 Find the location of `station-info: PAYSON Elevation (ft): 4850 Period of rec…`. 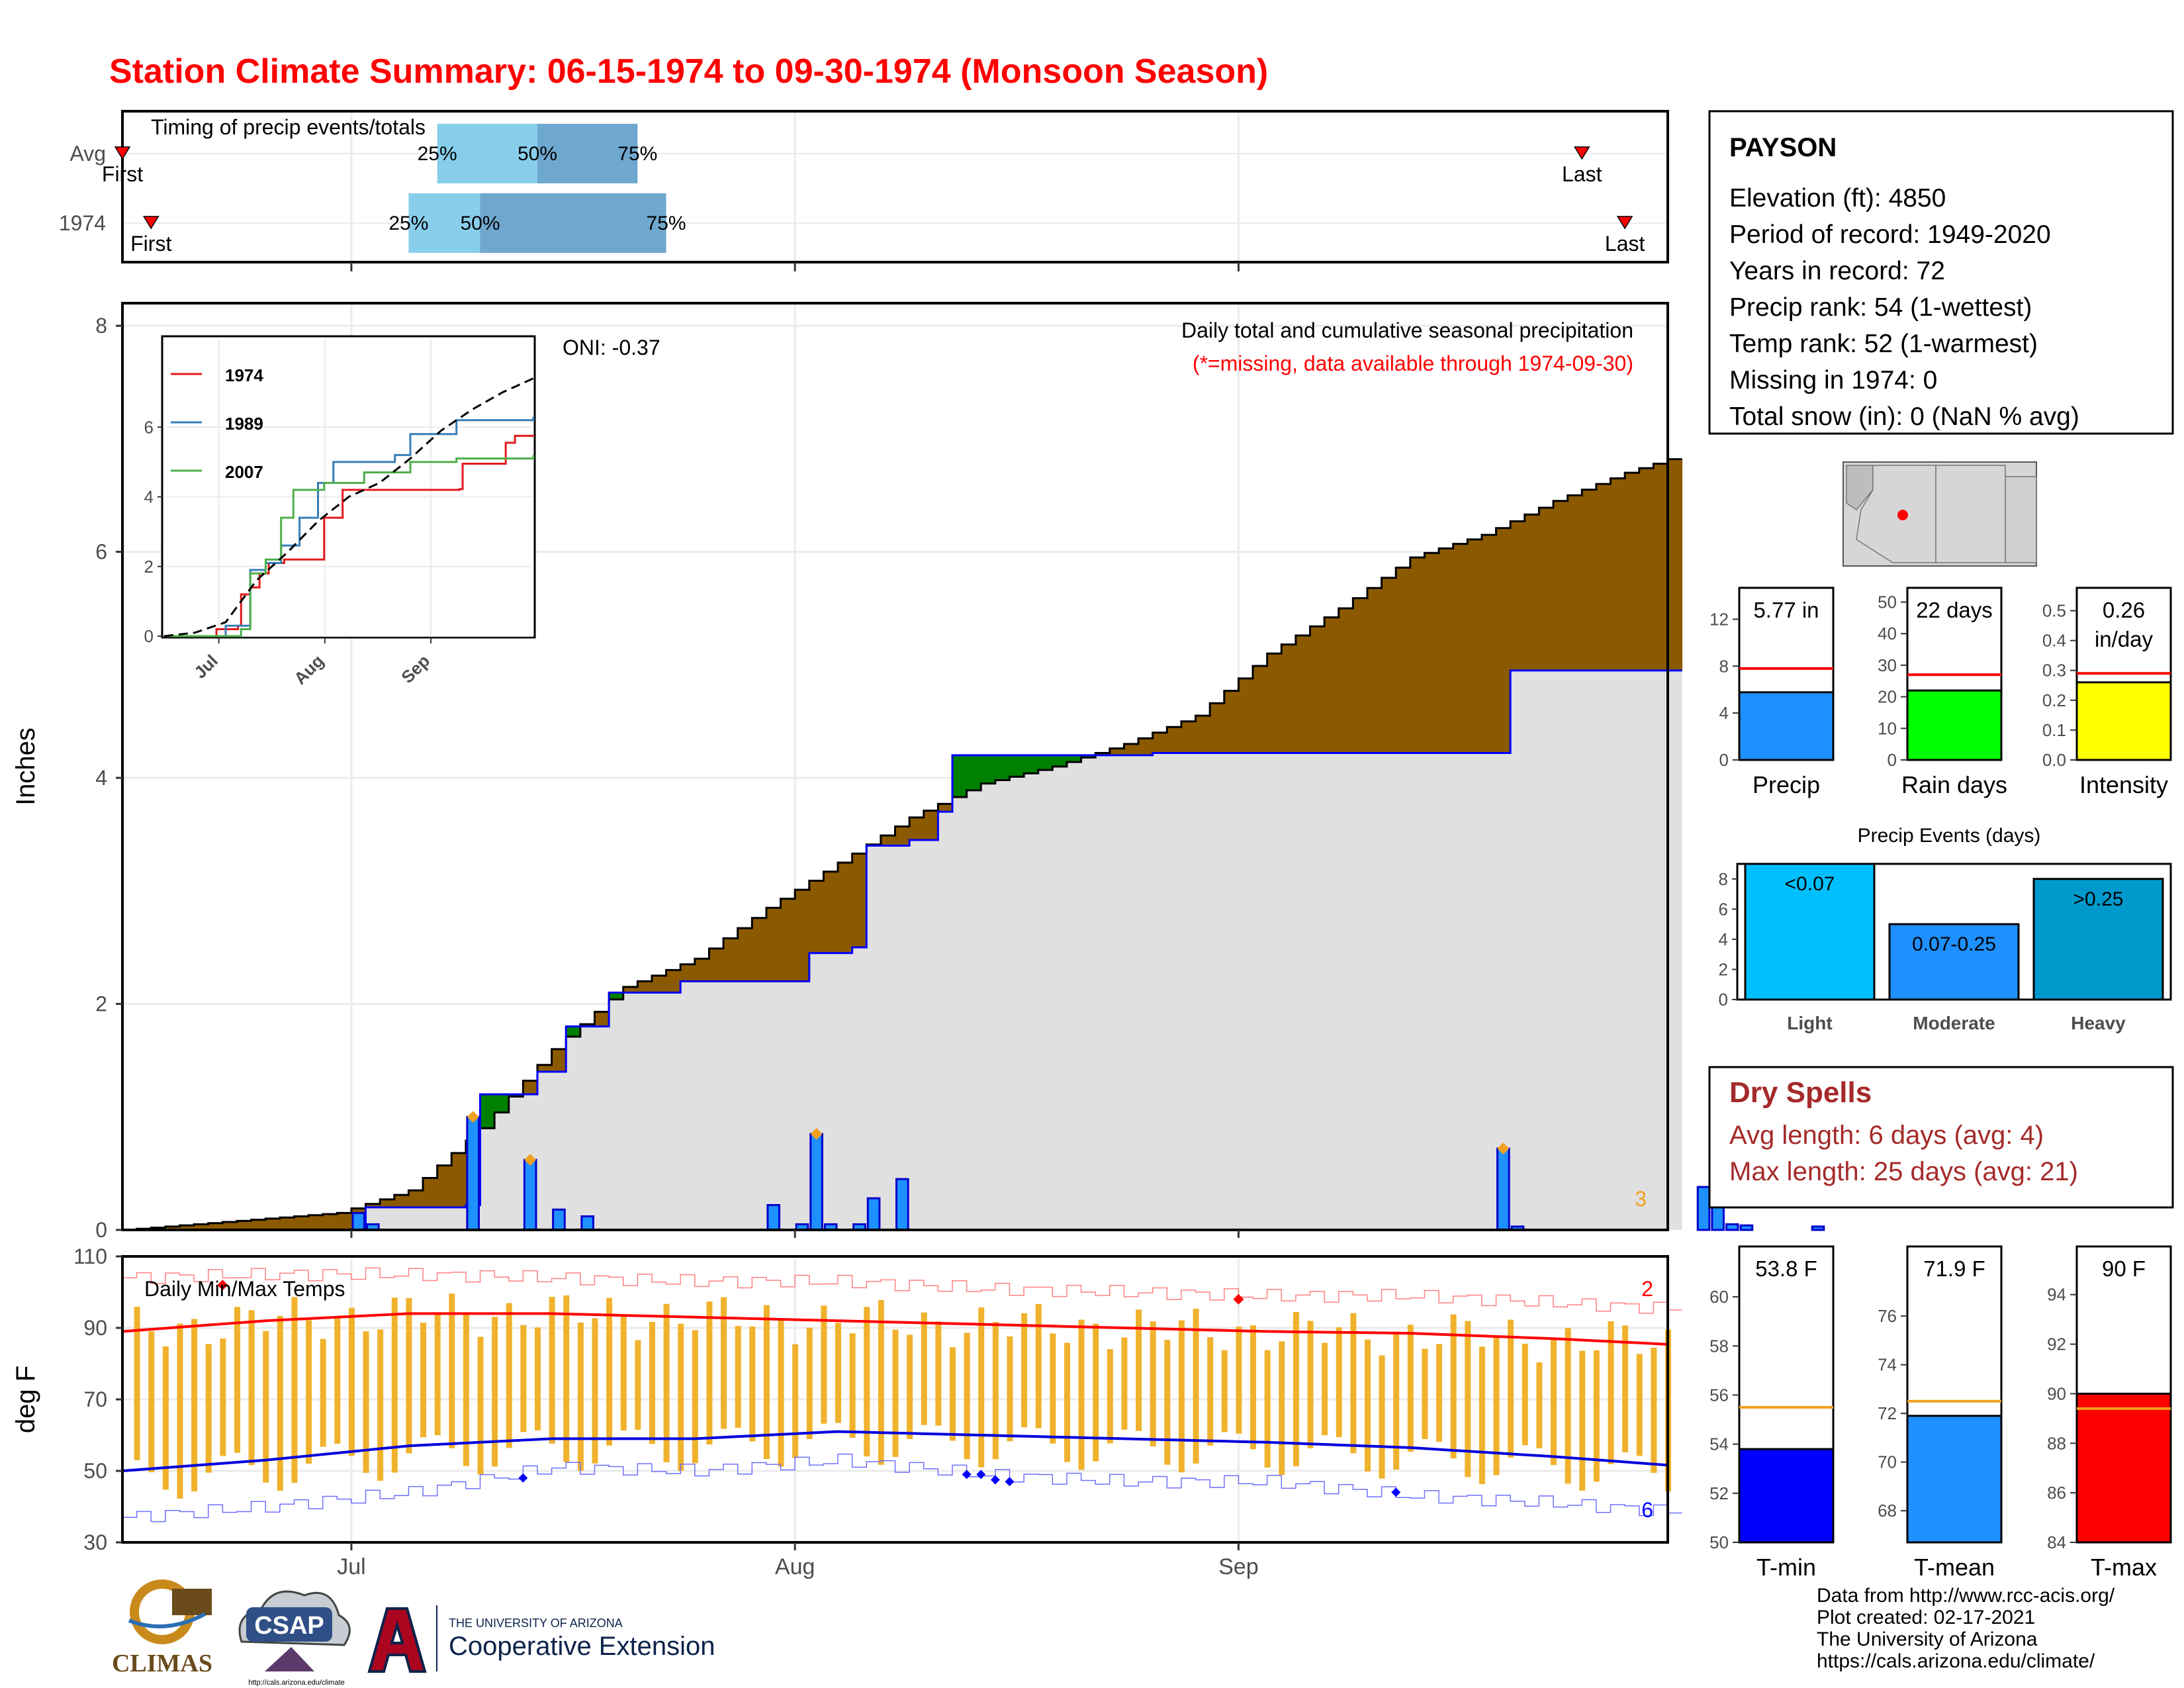

station-info: PAYSON Elevation (ft): 4850 Period of rec… is located at coordinates (1941, 272).